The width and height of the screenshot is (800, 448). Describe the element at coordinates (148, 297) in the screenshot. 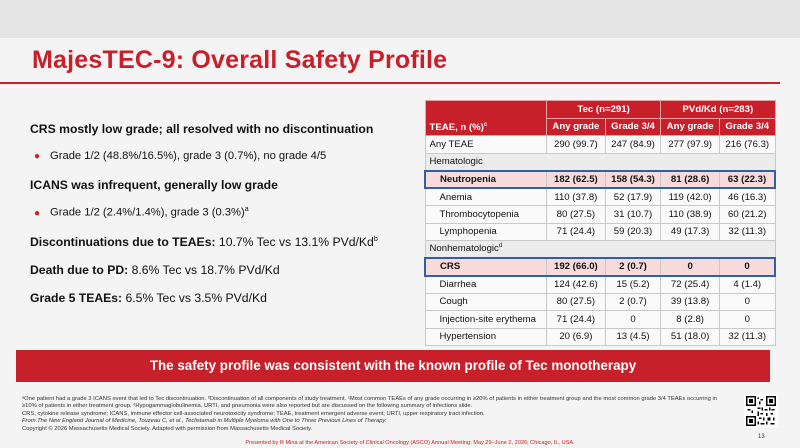

I see `grade5-line: Grade 5 TEAEs: 6.5% Tec vs 3.5% PVd/Kd` at that location.